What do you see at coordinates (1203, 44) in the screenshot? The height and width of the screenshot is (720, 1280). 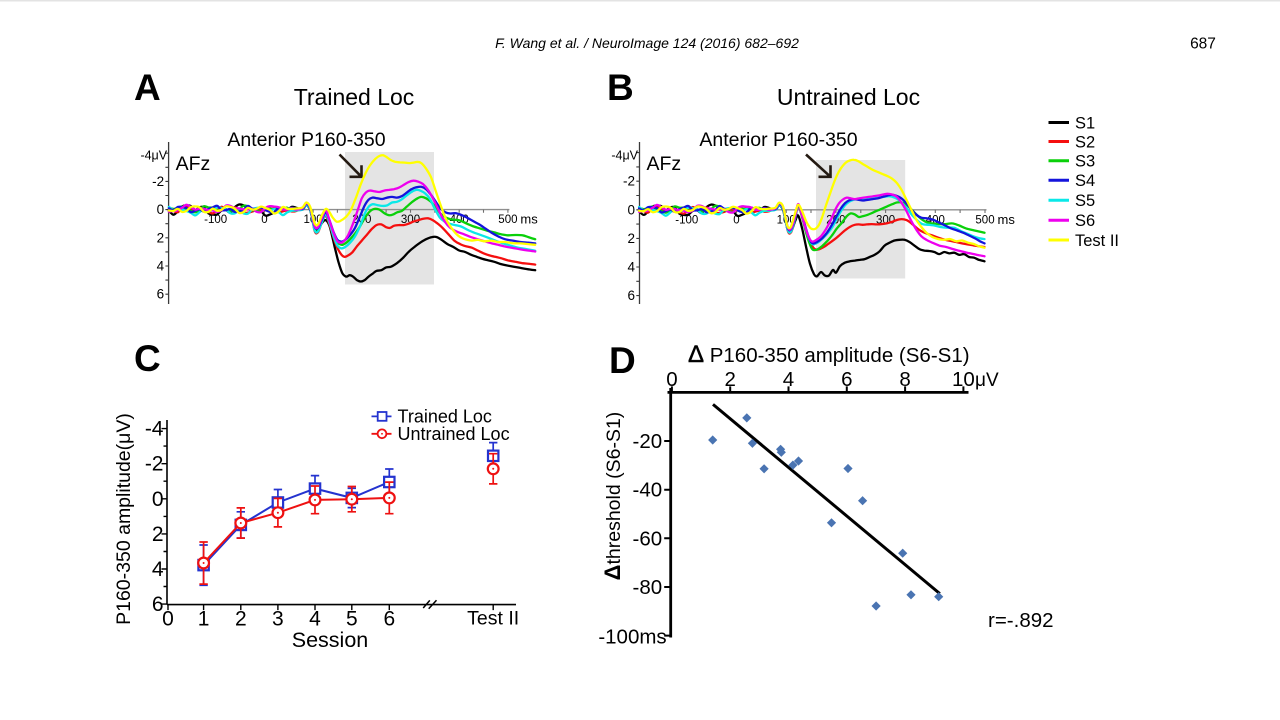 I see `svg-text: 687` at bounding box center [1203, 44].